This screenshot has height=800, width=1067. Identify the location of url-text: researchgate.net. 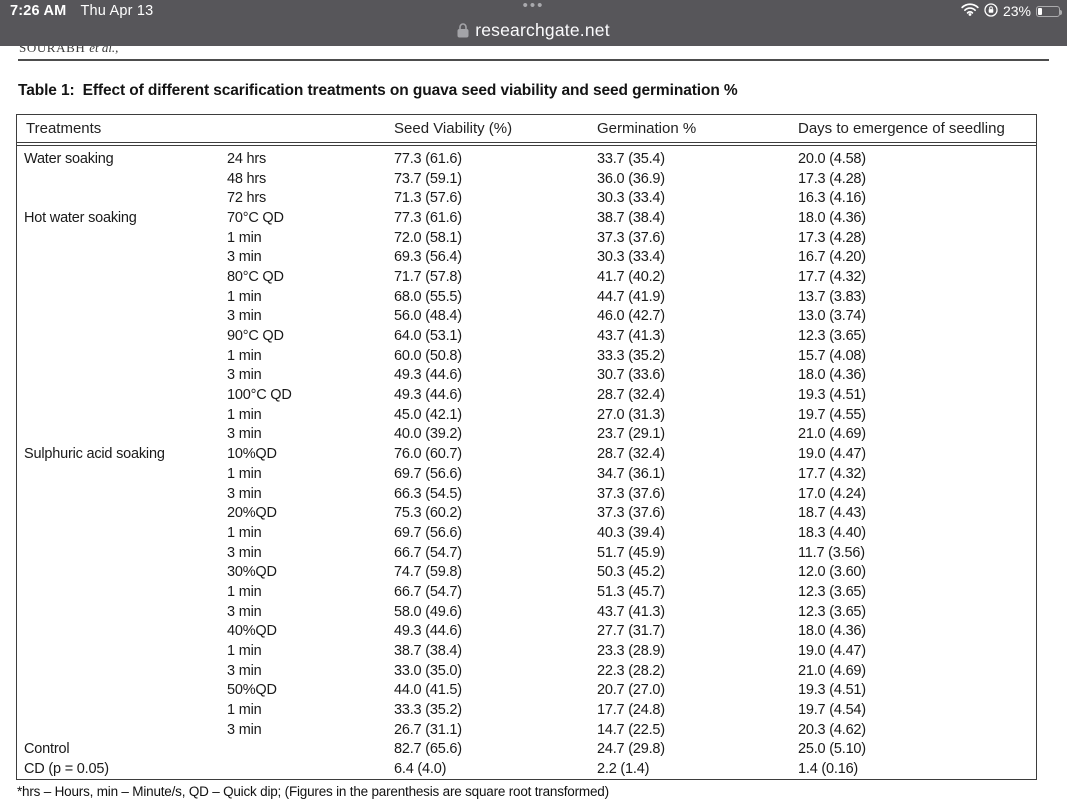
(542, 30).